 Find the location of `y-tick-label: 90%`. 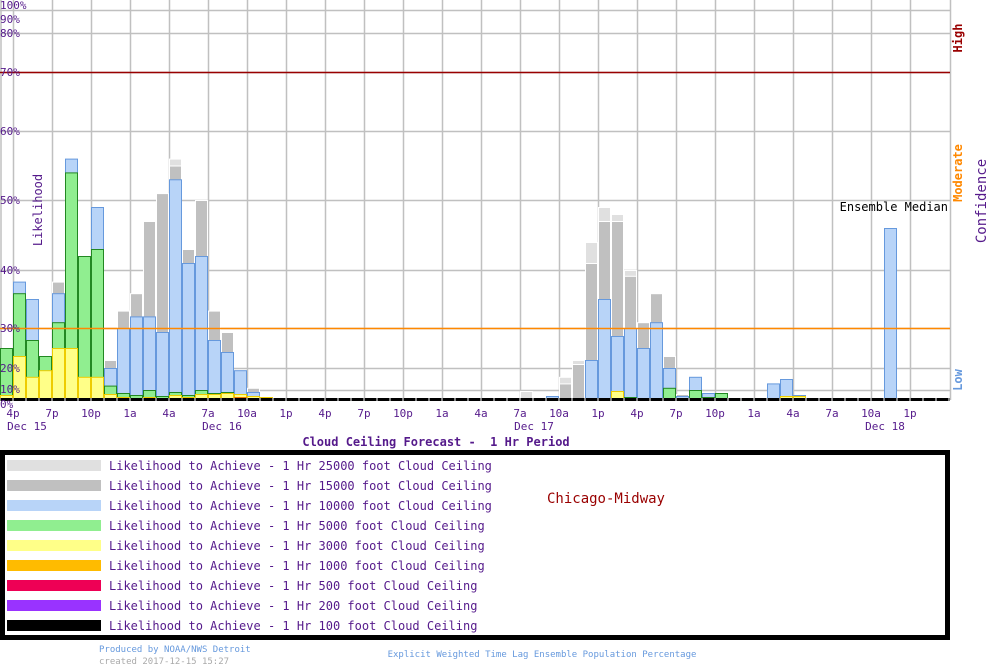

y-tick-label: 90% is located at coordinates (10, 19).